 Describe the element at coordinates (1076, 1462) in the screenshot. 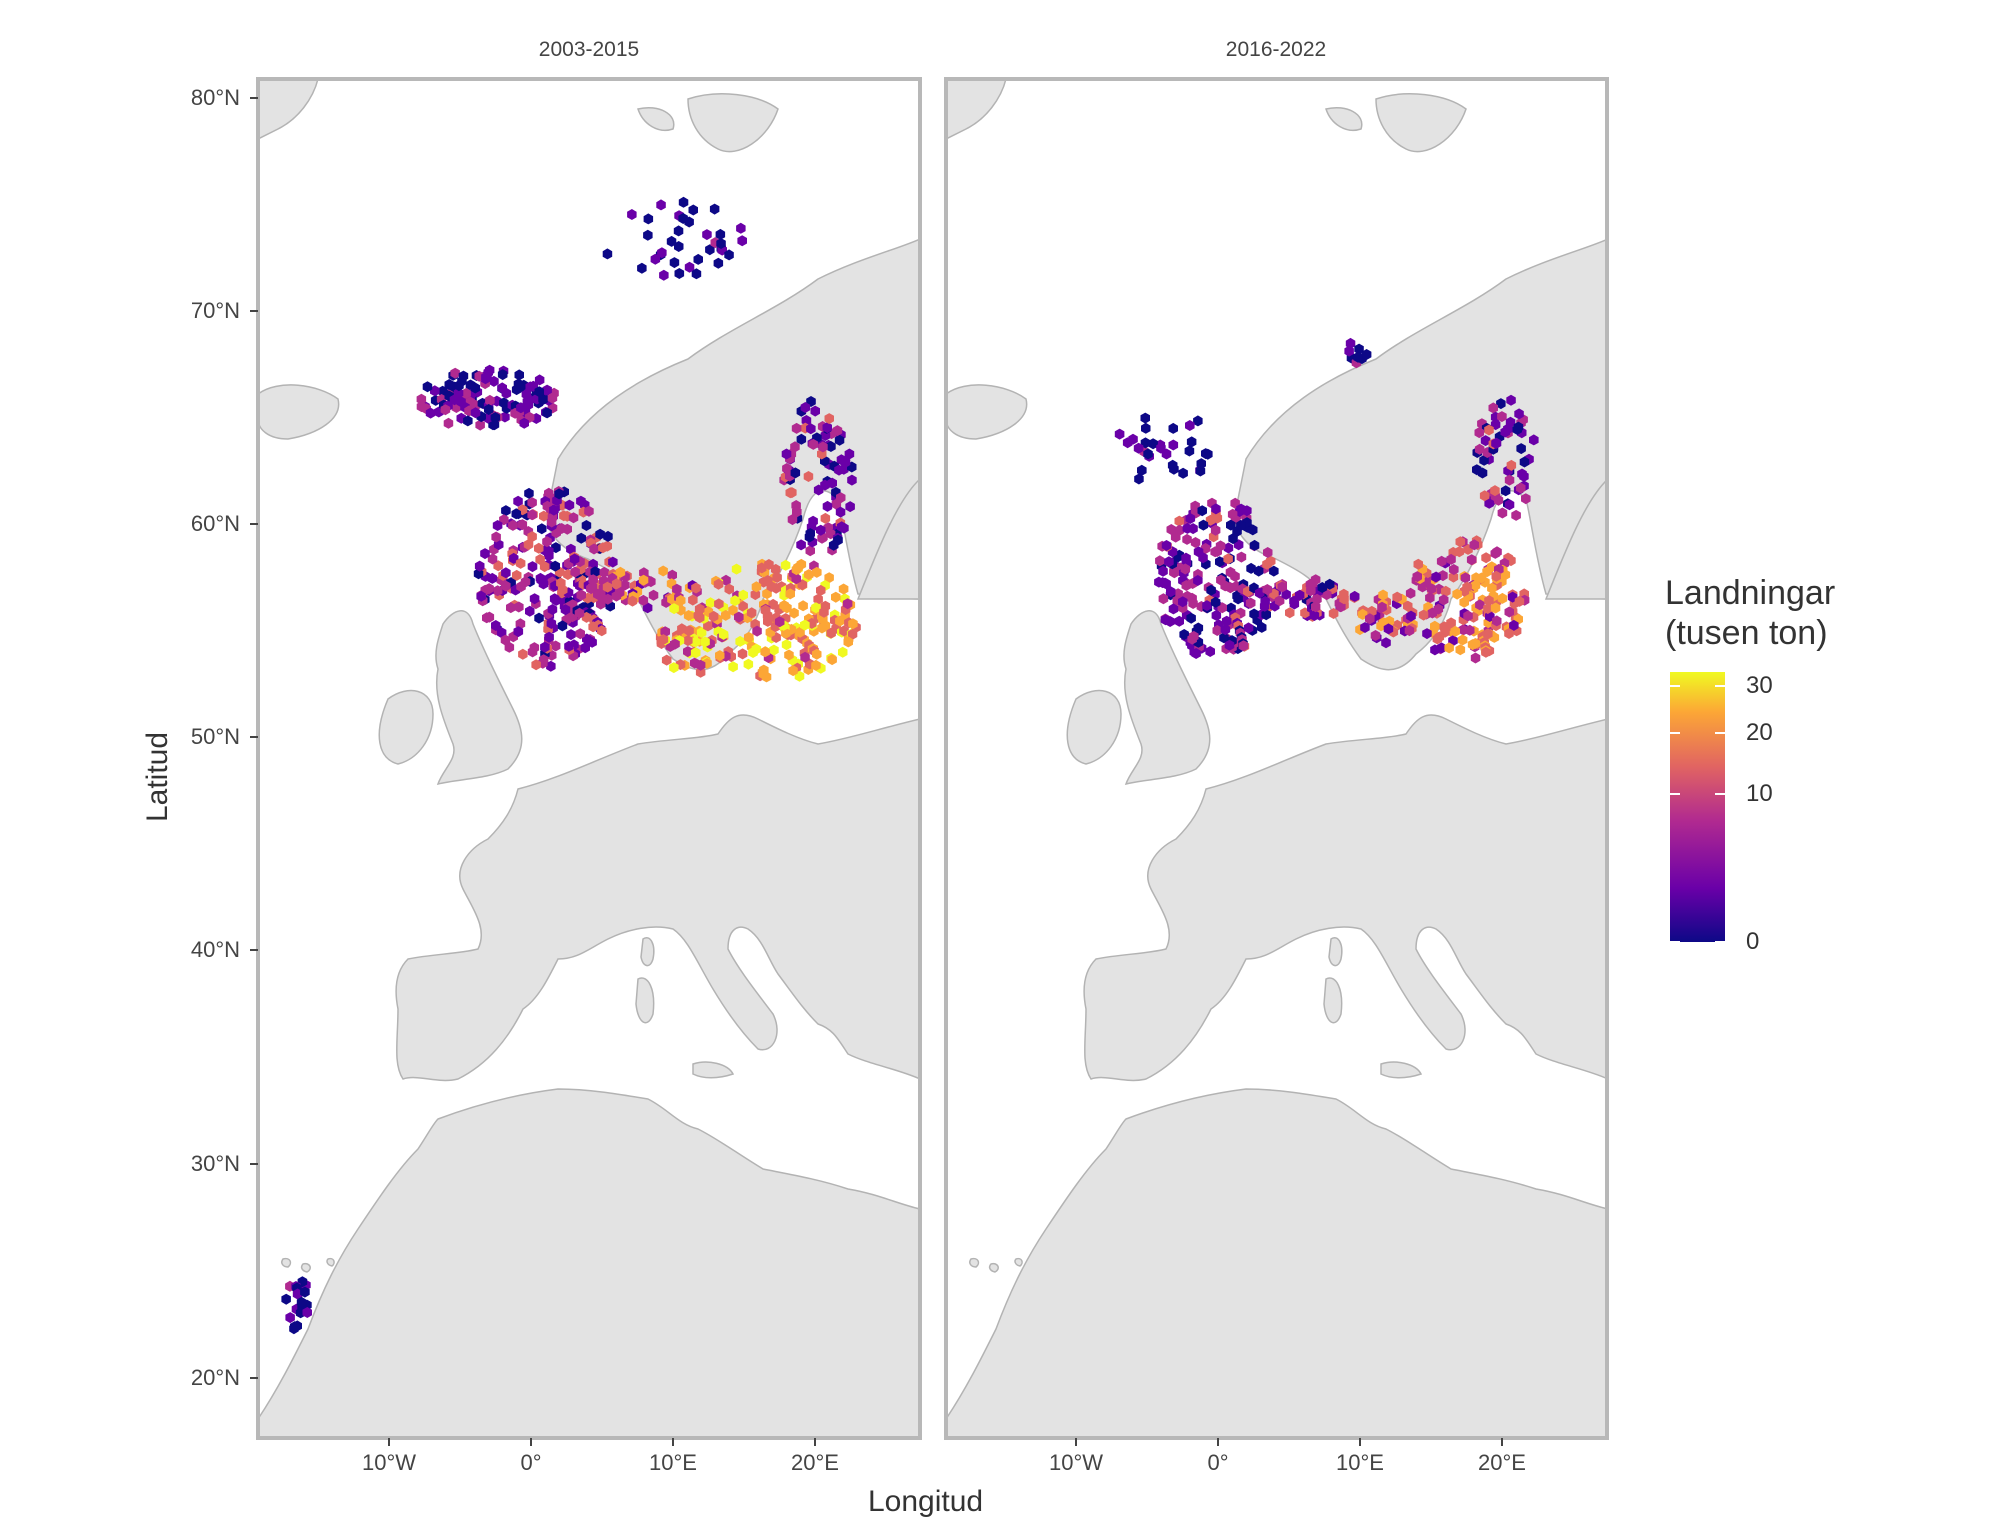

I see `x-tick-label: 10°W` at that location.